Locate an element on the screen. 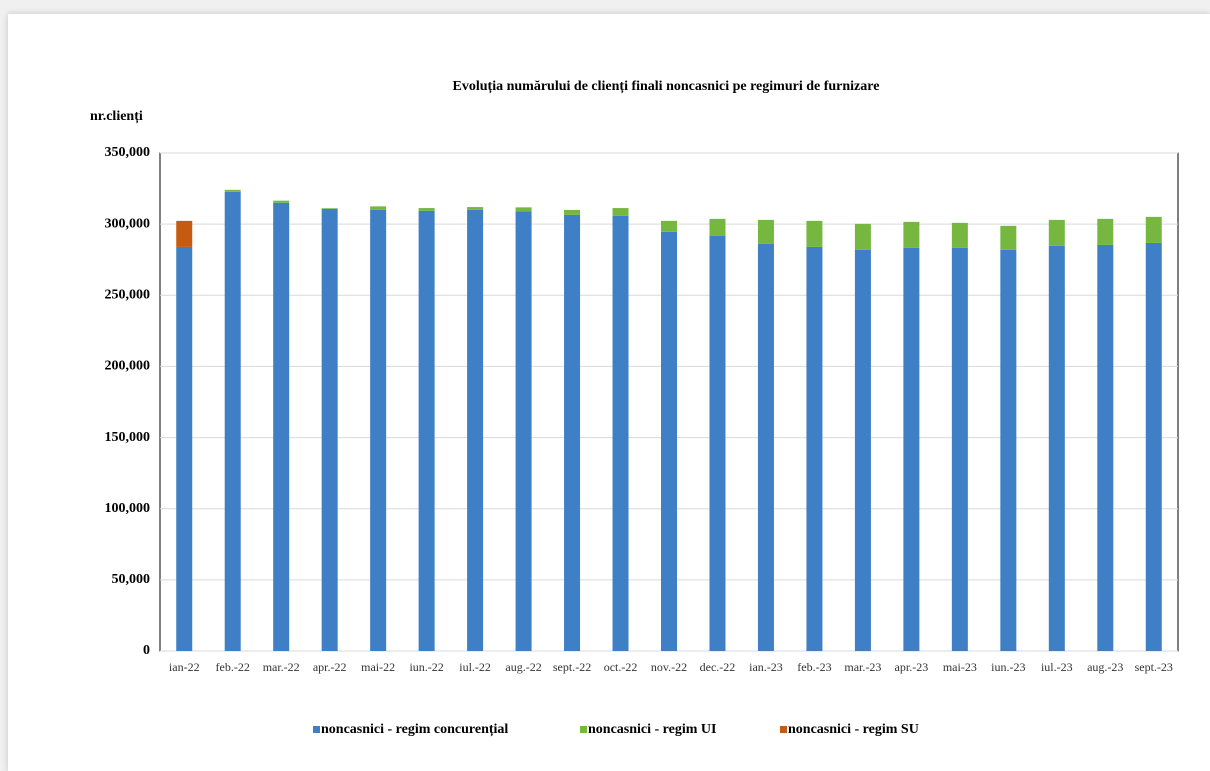 Image resolution: width=1210 pixels, height=771 pixels. y-tick-label: 250,000 is located at coordinates (128, 295).